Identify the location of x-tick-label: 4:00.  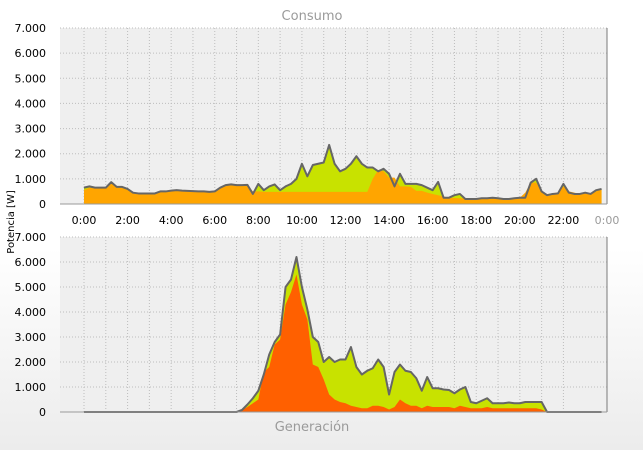
(171, 220).